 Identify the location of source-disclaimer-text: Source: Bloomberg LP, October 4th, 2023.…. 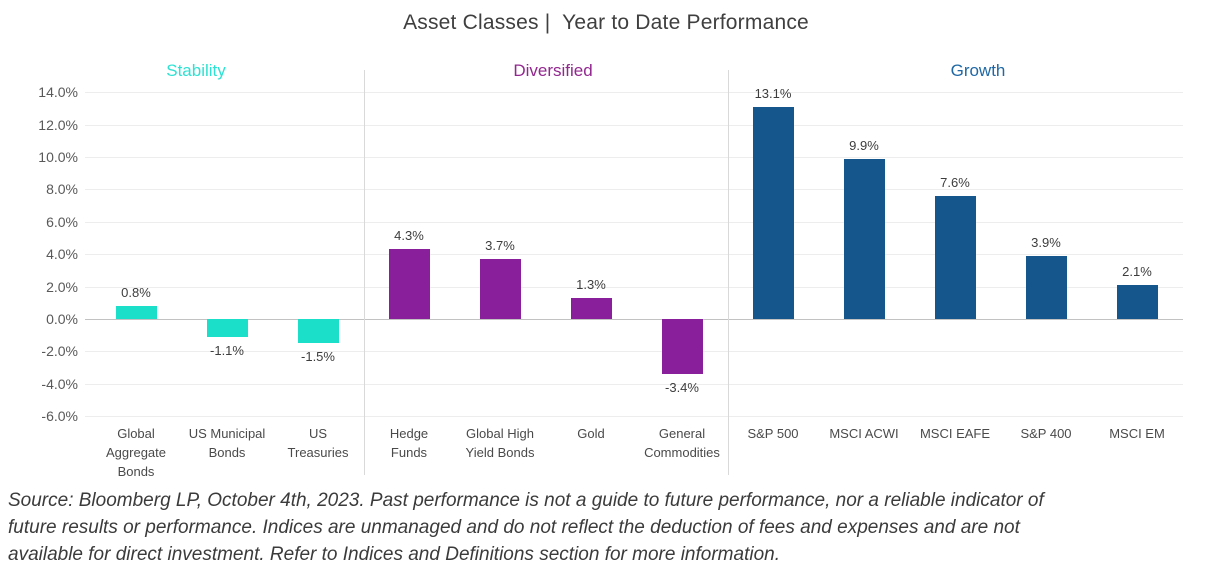
(526, 527).